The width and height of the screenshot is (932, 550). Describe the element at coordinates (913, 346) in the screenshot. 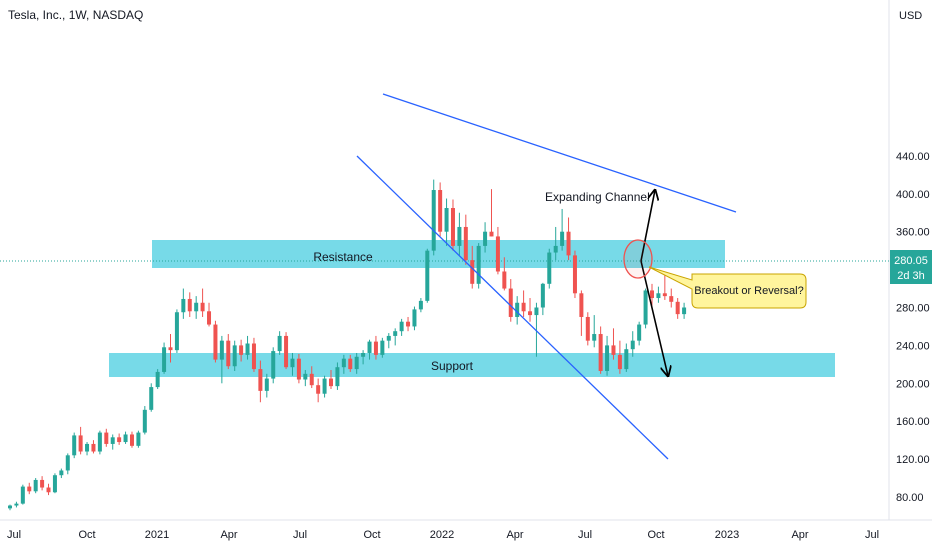

I see `y-tick-label: 240.00` at that location.